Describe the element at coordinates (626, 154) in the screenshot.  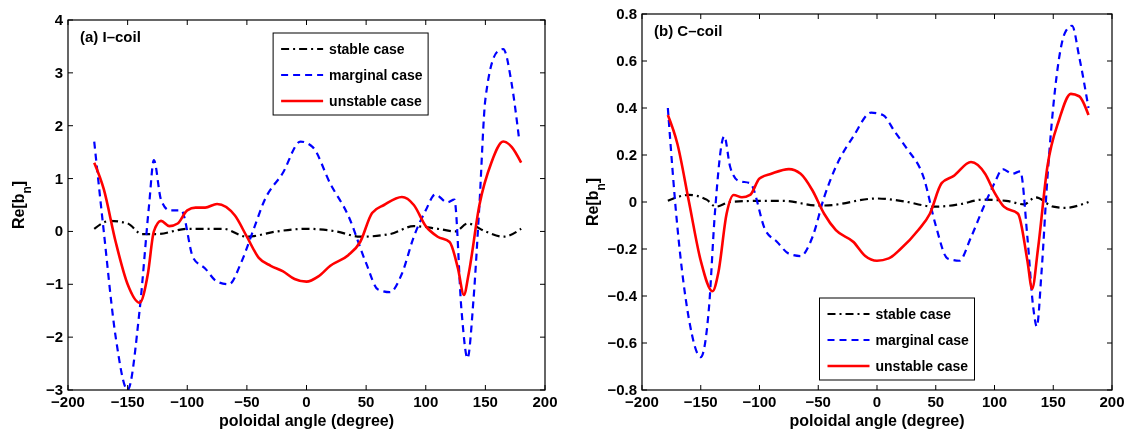
I see `y-tick-label: 0.2` at that location.